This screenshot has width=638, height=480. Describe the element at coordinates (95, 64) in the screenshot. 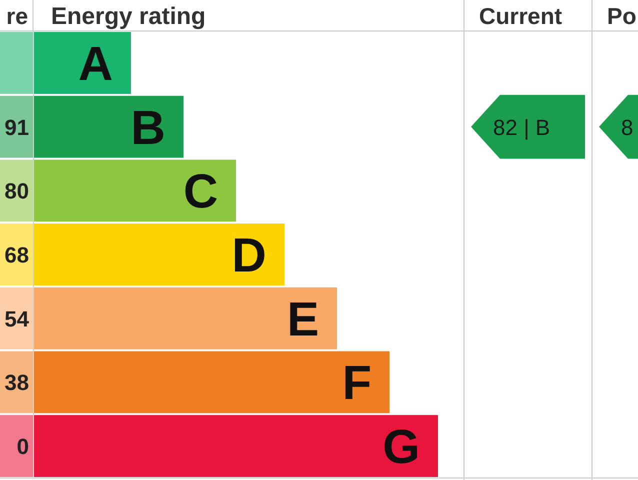

I see `y-tick-label: A` at that location.